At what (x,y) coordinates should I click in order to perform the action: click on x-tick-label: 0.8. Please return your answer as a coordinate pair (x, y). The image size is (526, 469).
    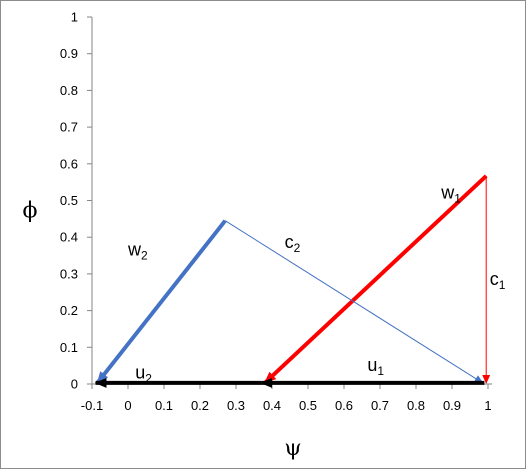
    Looking at the image, I should click on (416, 405).